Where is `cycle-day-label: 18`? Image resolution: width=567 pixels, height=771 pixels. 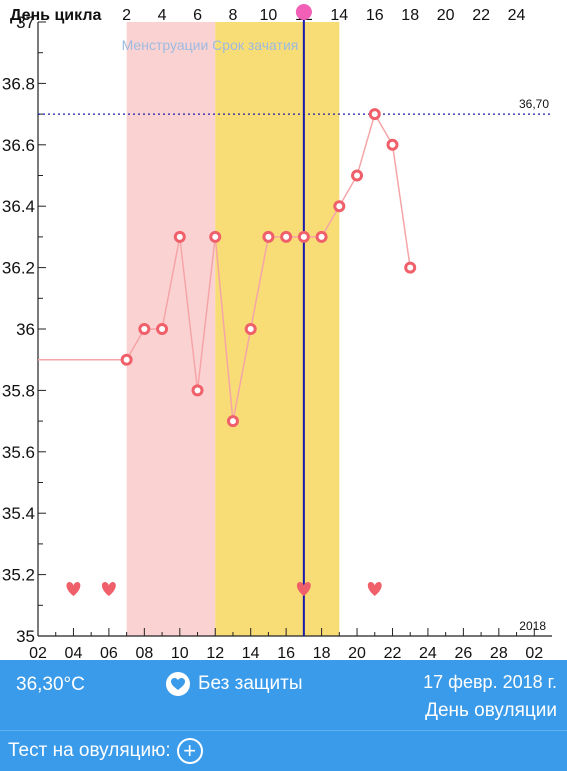
cycle-day-label: 18 is located at coordinates (410, 15).